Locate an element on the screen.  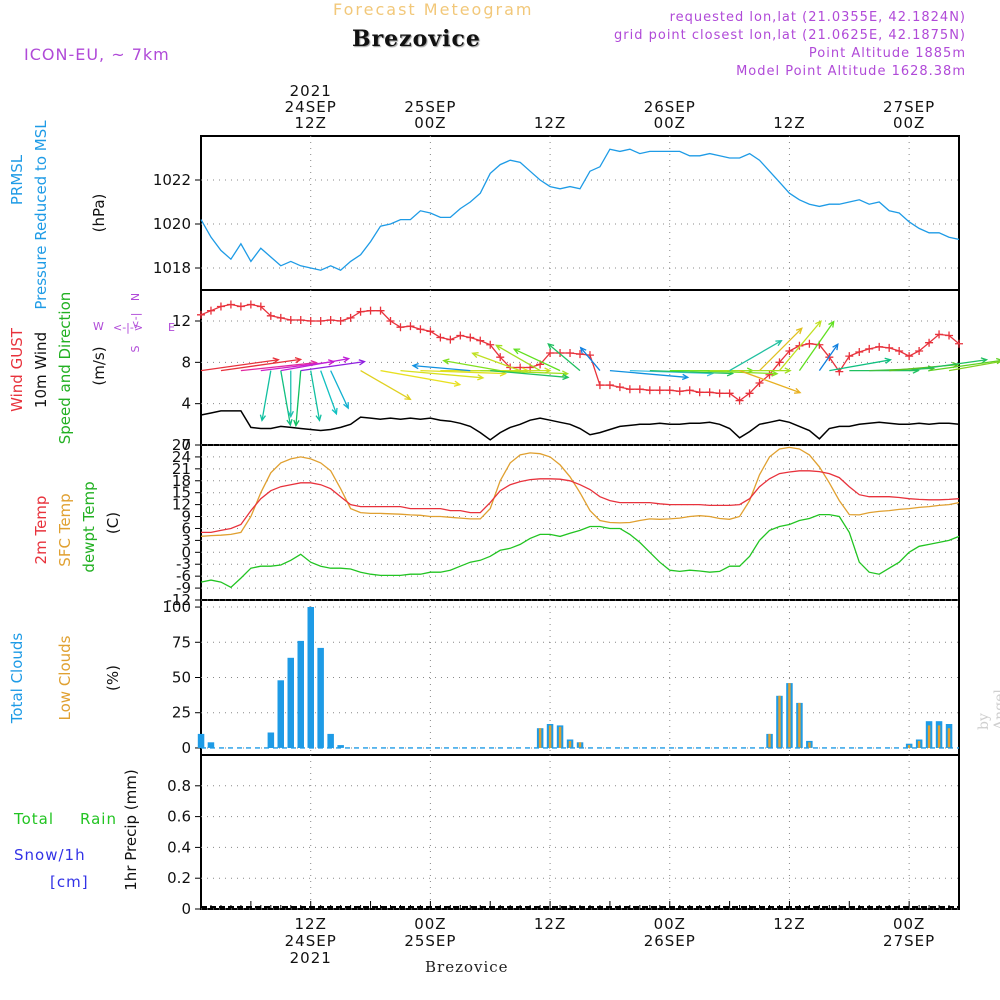
sfc-temp-label: SFC Temp is located at coordinates (65, 529).